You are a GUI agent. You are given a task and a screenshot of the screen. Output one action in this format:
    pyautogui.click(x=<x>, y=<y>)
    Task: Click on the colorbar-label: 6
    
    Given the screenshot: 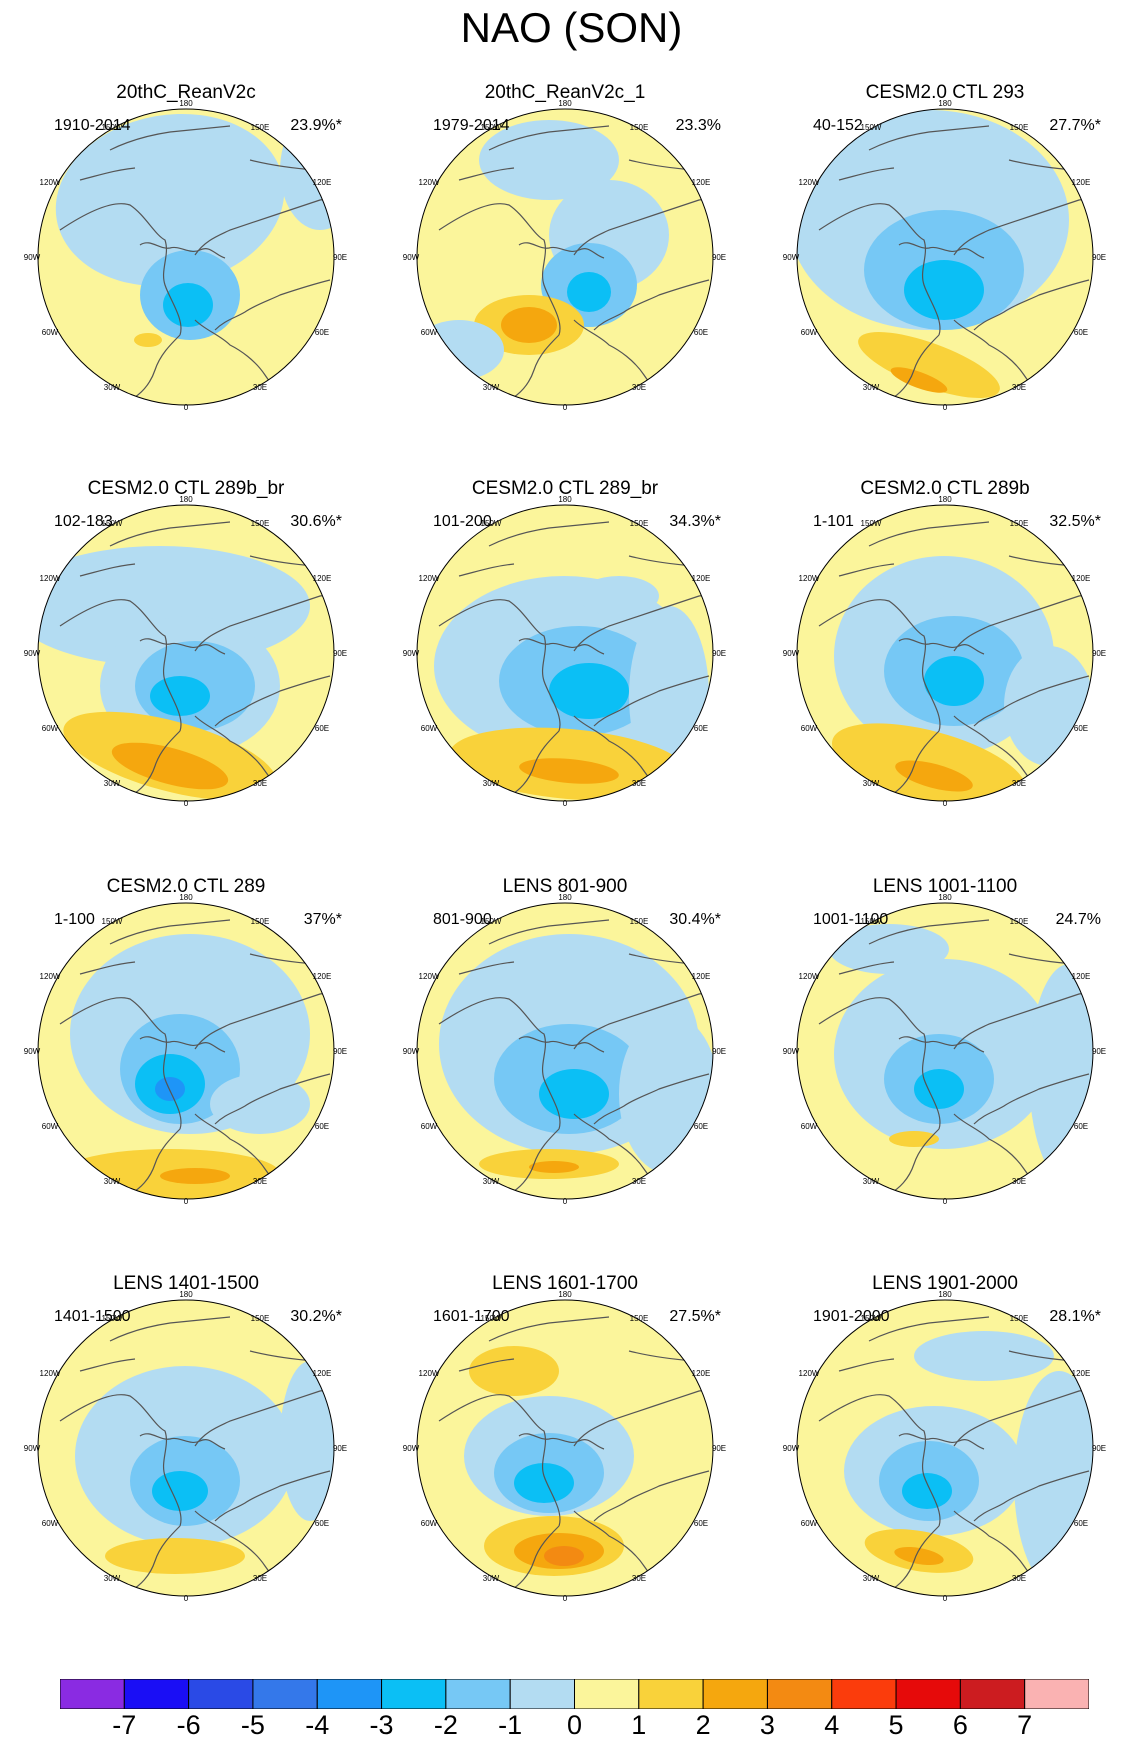 What is the action you would take?
    pyautogui.click(x=960, y=1725)
    